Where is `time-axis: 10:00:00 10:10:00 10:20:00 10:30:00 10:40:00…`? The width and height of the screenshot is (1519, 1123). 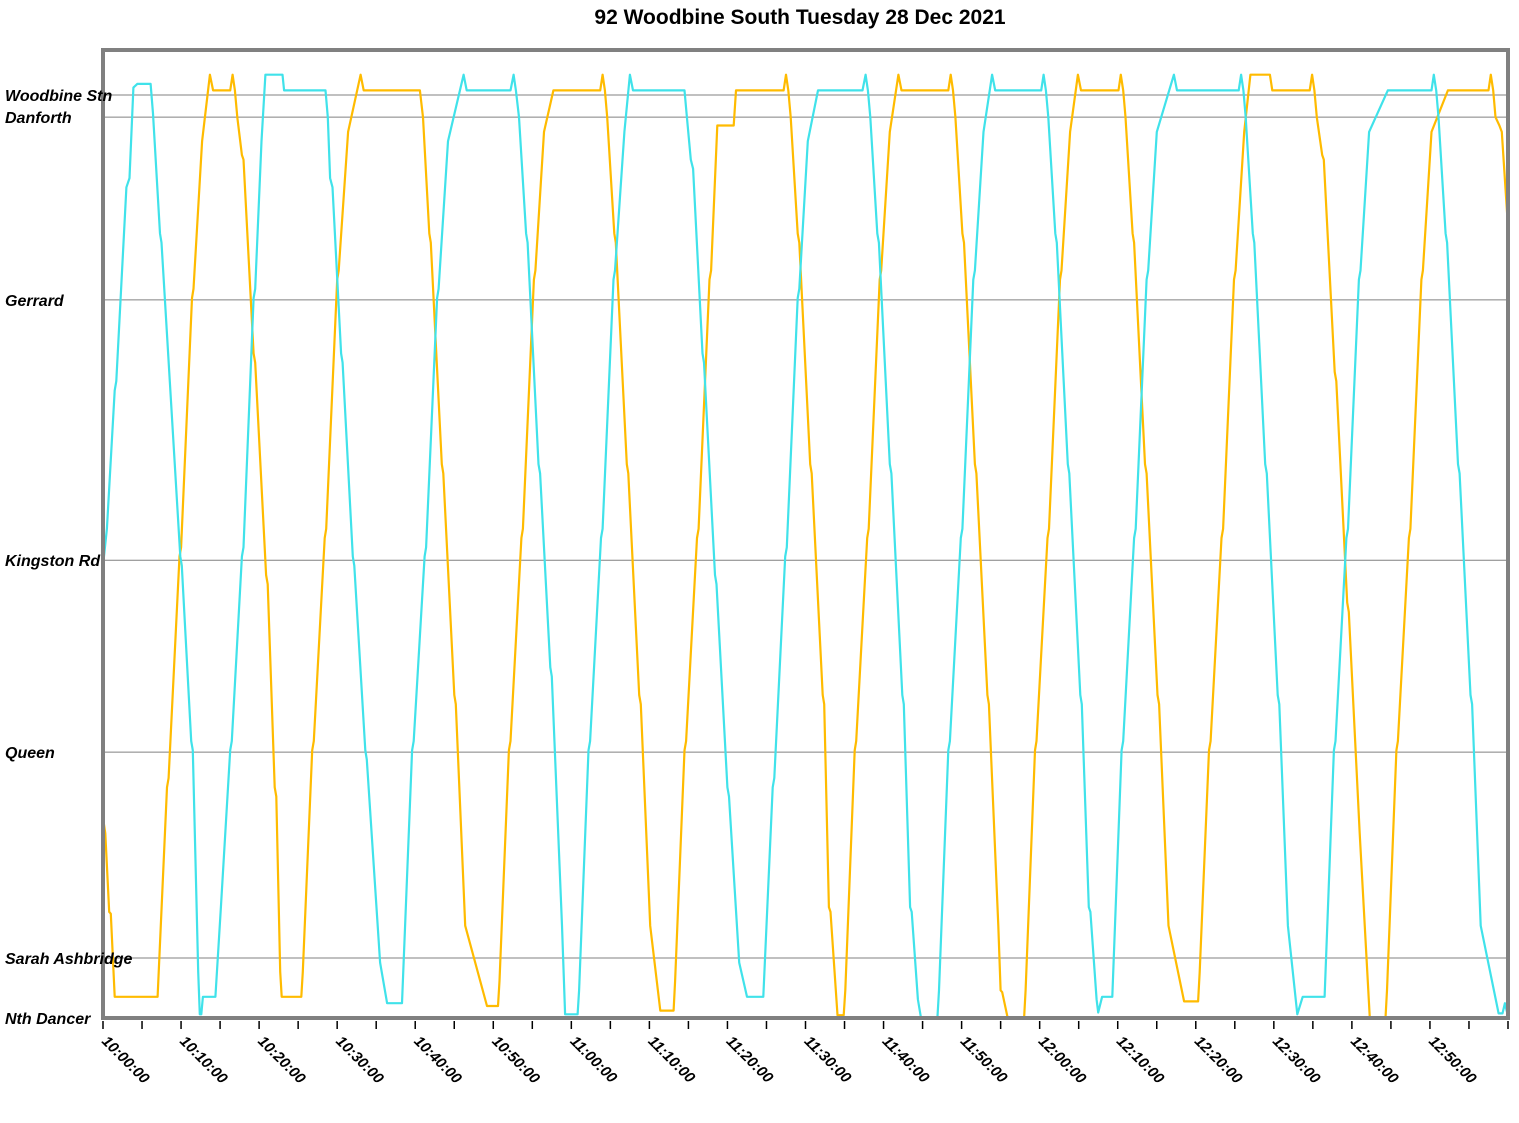
time-axis: 10:00:00 10:10:00 10:20:00 10:30:00 10:40:00… is located at coordinates (803, 1054).